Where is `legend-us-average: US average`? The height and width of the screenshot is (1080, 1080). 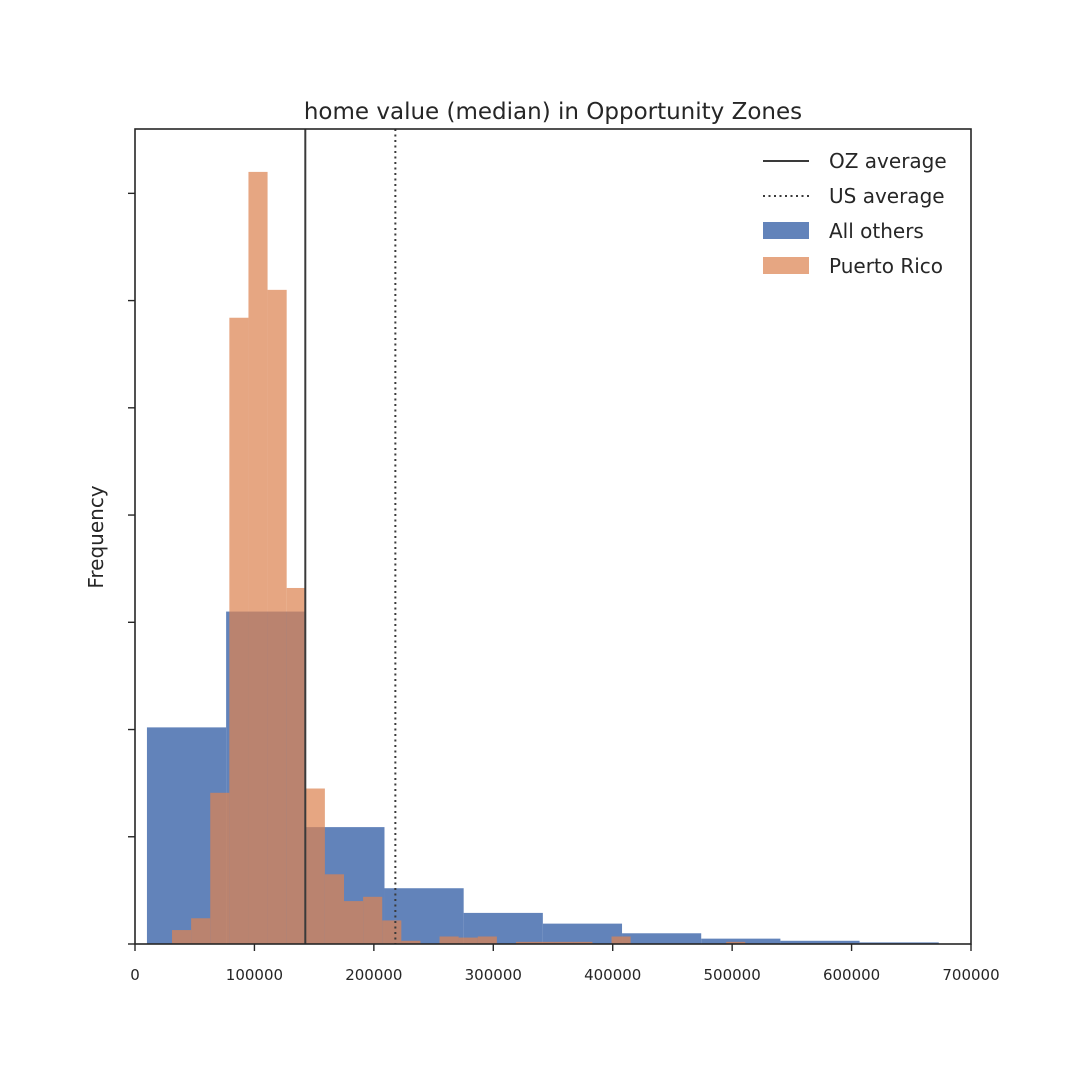
legend-us-average: US average is located at coordinates (854, 196).